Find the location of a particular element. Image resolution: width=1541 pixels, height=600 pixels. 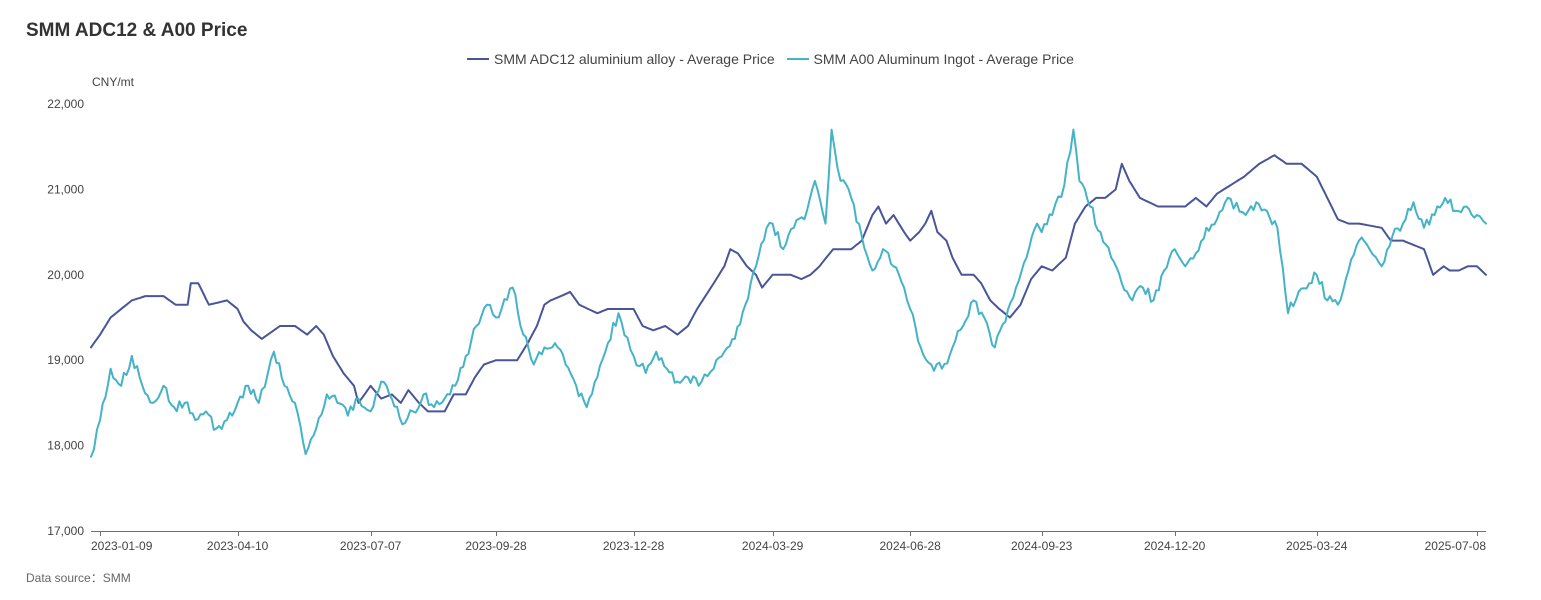

data-source-note: Data source：SMM is located at coordinates (78, 578).